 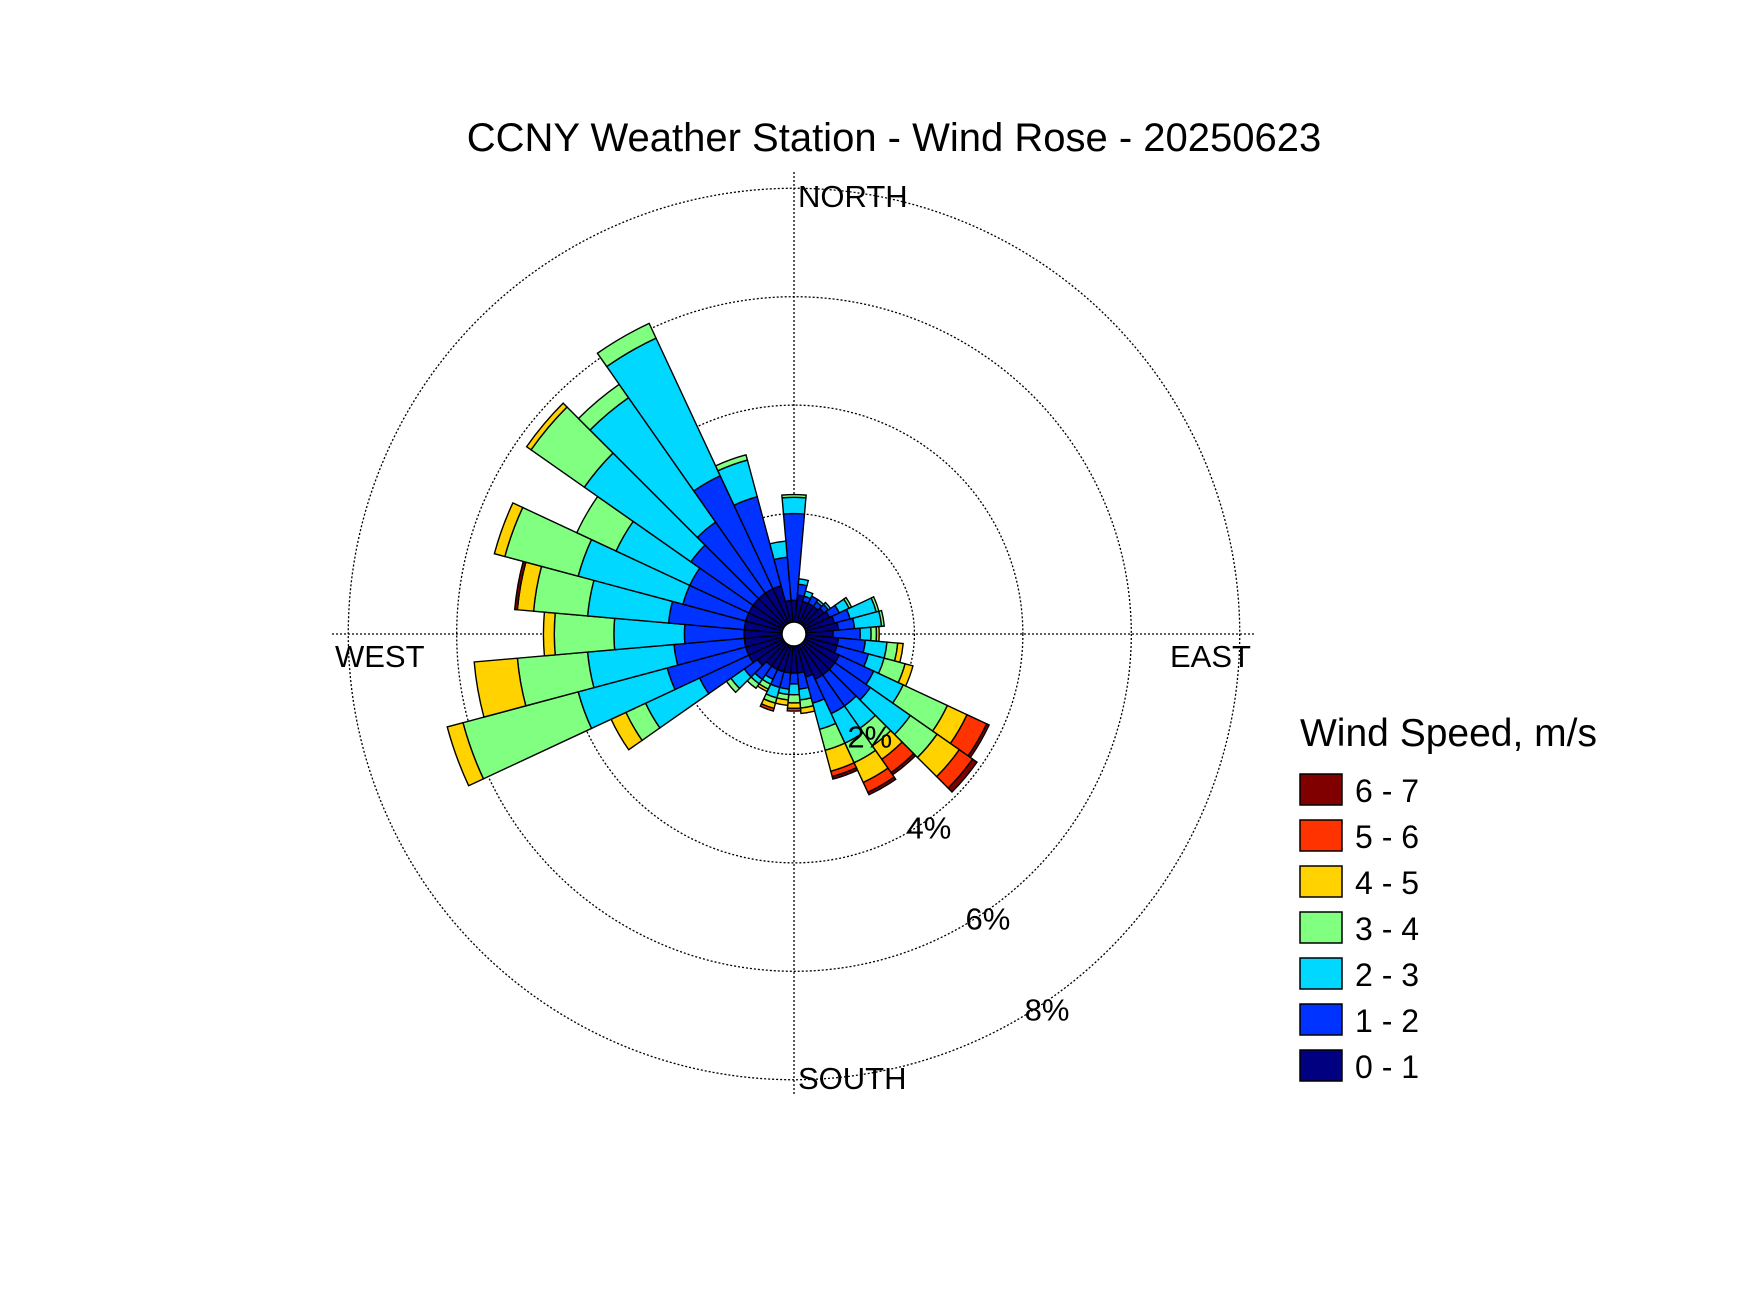 I want to click on radial-tick-labels: 2% 4% 6% 8%, so click(x=958, y=874).